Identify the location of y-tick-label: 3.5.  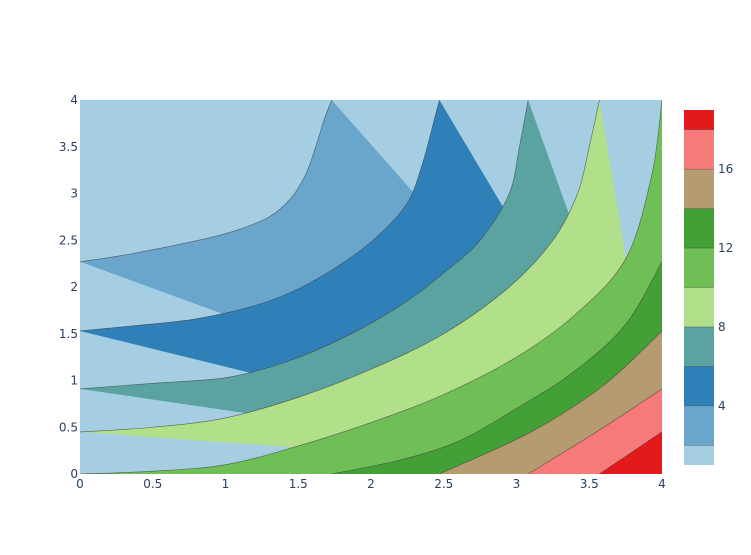
(68, 147).